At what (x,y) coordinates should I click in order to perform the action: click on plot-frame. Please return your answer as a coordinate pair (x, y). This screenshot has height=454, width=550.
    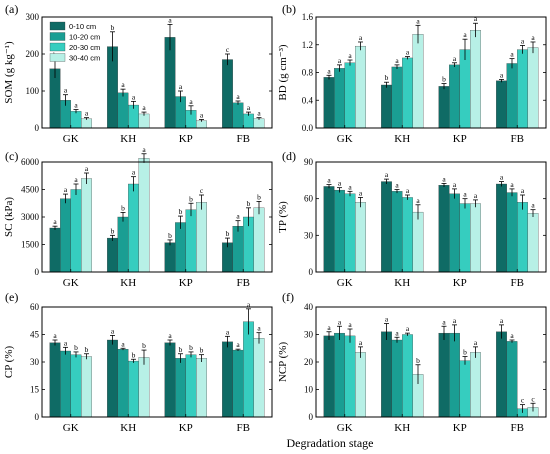
    Looking at the image, I should click on (431, 217).